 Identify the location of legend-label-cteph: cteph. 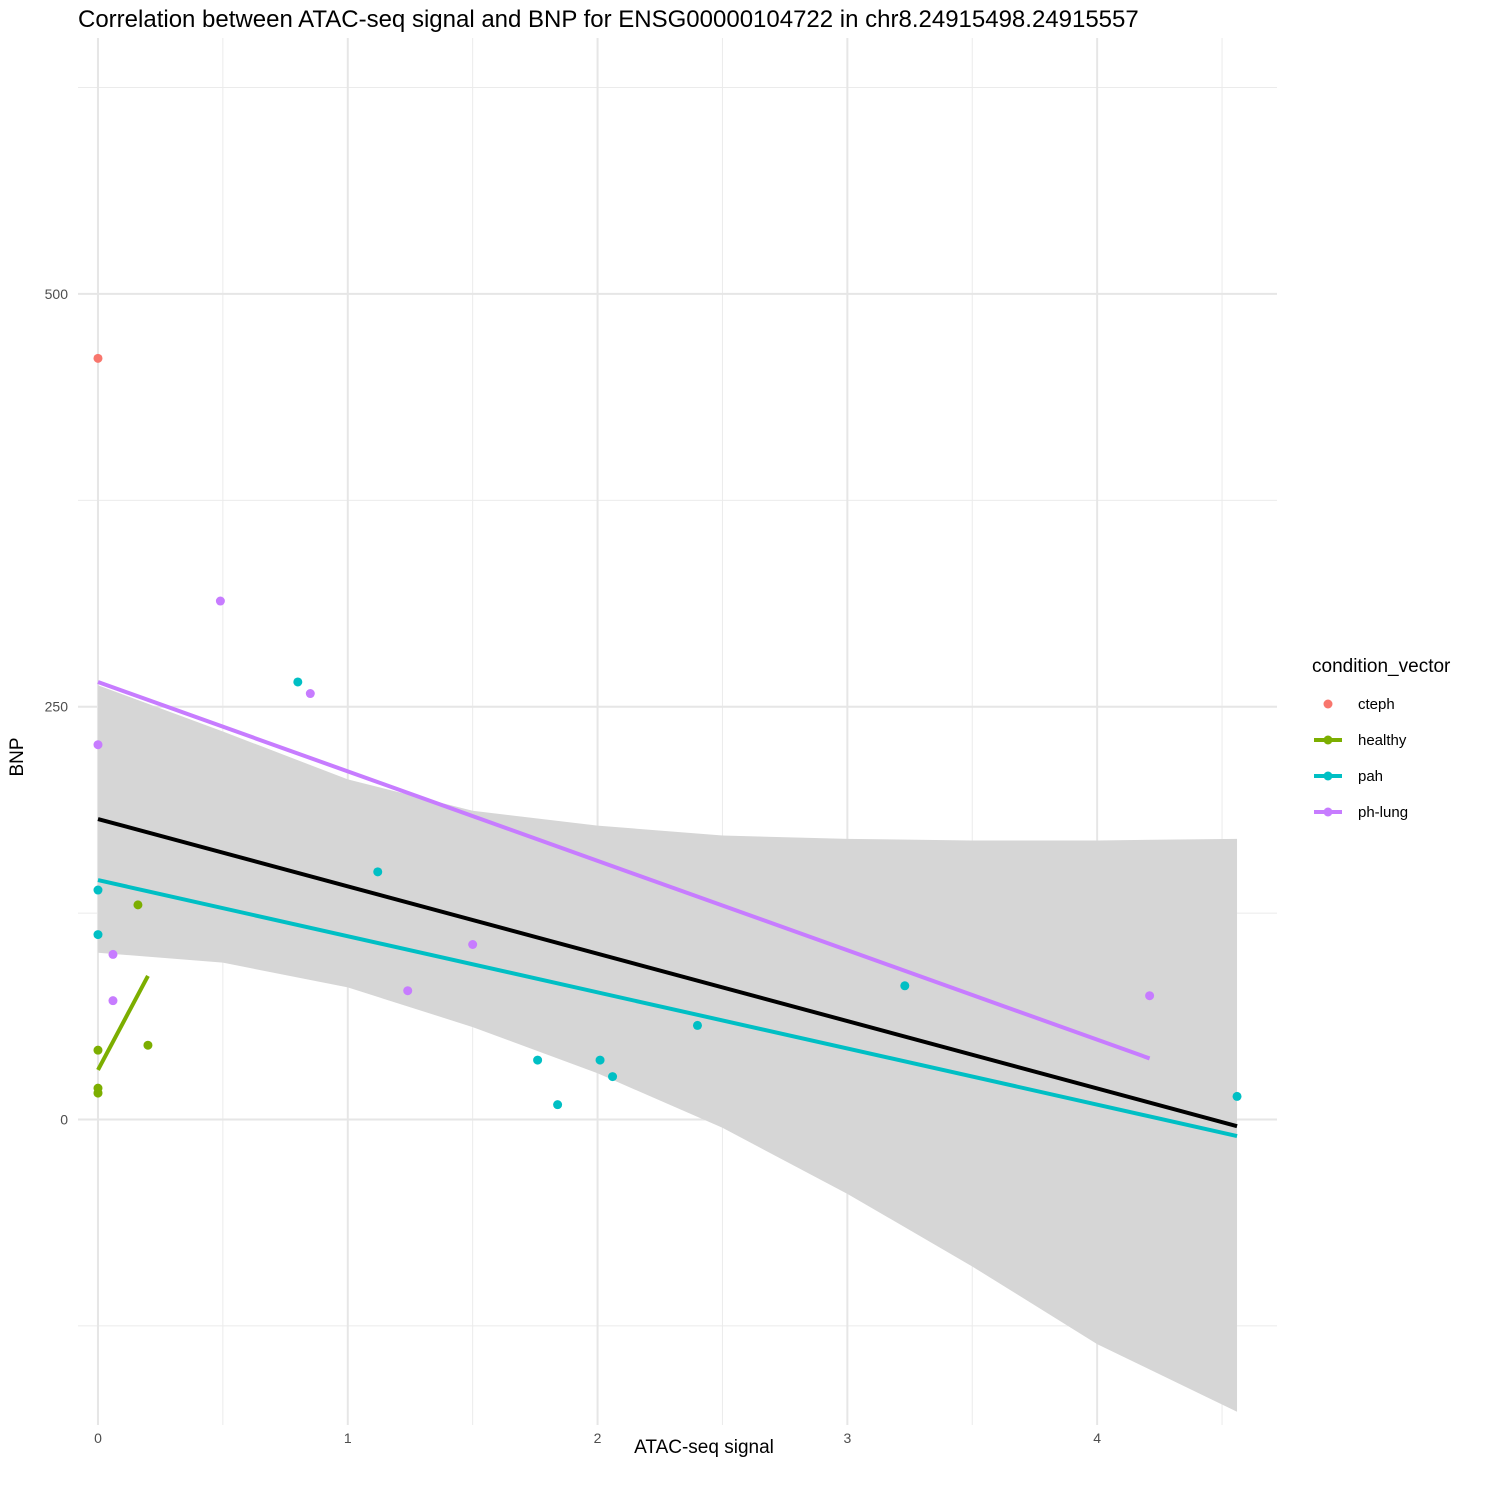
(1376, 704).